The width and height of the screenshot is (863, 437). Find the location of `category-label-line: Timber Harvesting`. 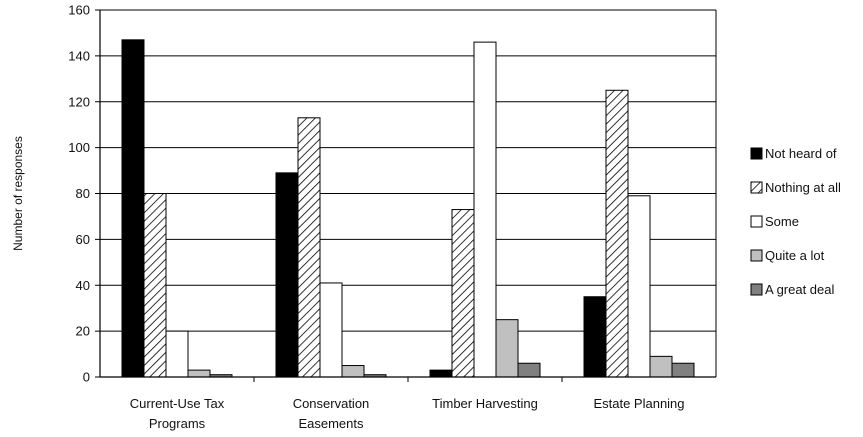

category-label-line: Timber Harvesting is located at coordinates (485, 403).